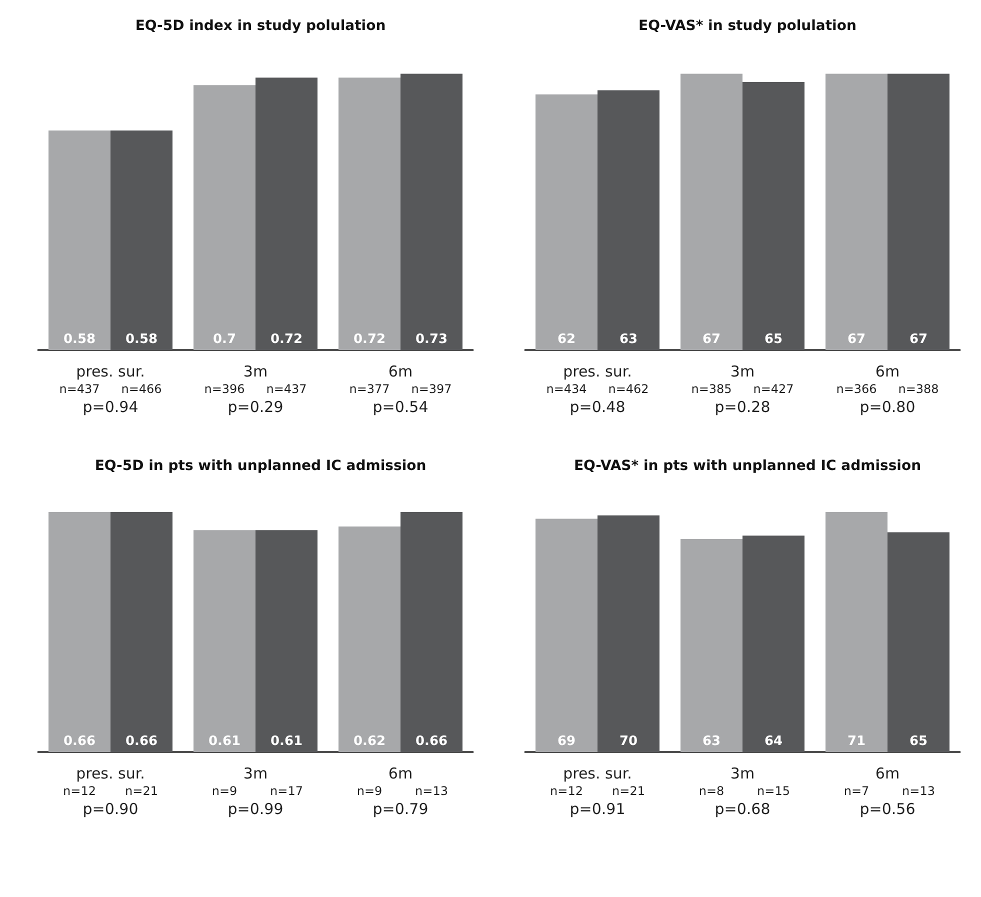 The width and height of the screenshot is (981, 897). I want to click on text: p=0.99, so click(256, 809).